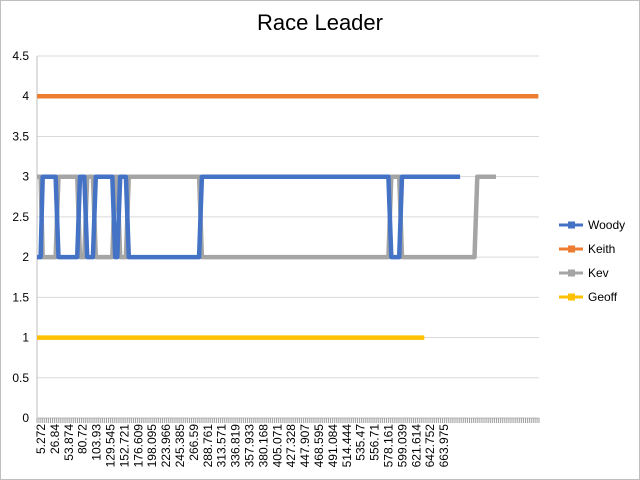 The width and height of the screenshot is (640, 480). What do you see at coordinates (277, 446) in the screenshot?
I see `x-tick-label: 405.071` at bounding box center [277, 446].